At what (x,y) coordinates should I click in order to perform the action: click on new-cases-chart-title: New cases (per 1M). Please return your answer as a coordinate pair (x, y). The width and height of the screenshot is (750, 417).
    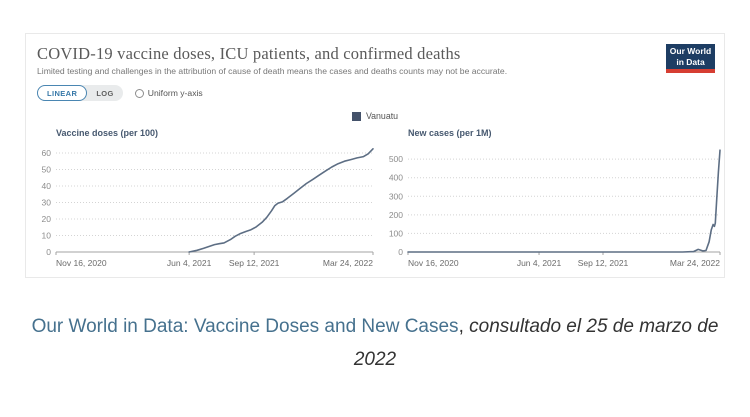
    Looking at the image, I should click on (450, 133).